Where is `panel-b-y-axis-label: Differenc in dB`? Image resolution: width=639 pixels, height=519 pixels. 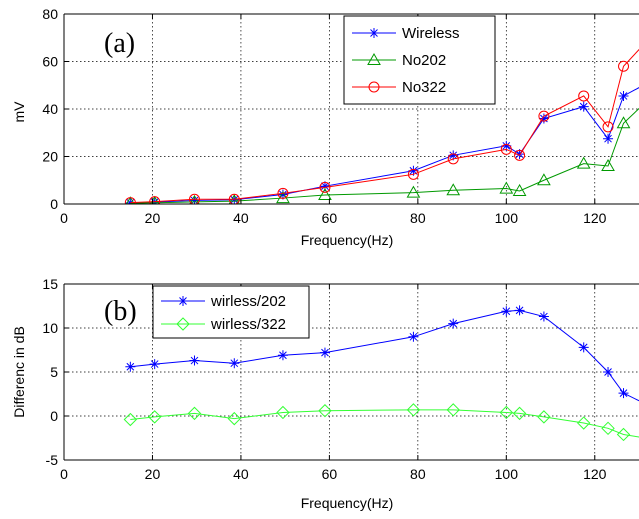 panel-b-y-axis-label: Differenc in dB is located at coordinates (19, 372).